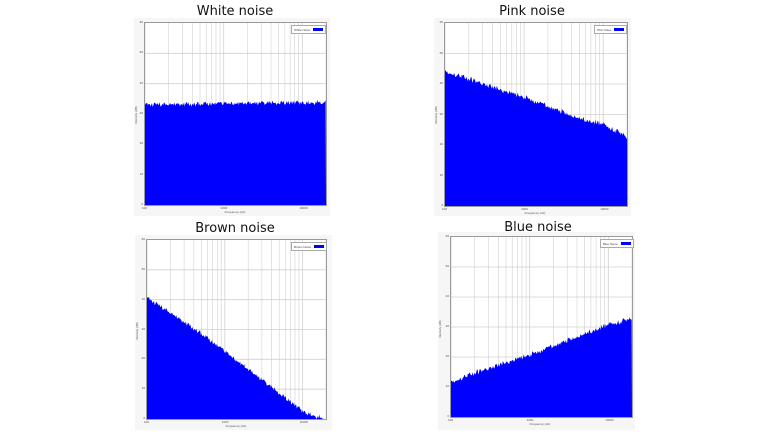 The width and height of the screenshot is (768, 432). I want to click on chart-legend: Blue Noise, so click(617, 243).